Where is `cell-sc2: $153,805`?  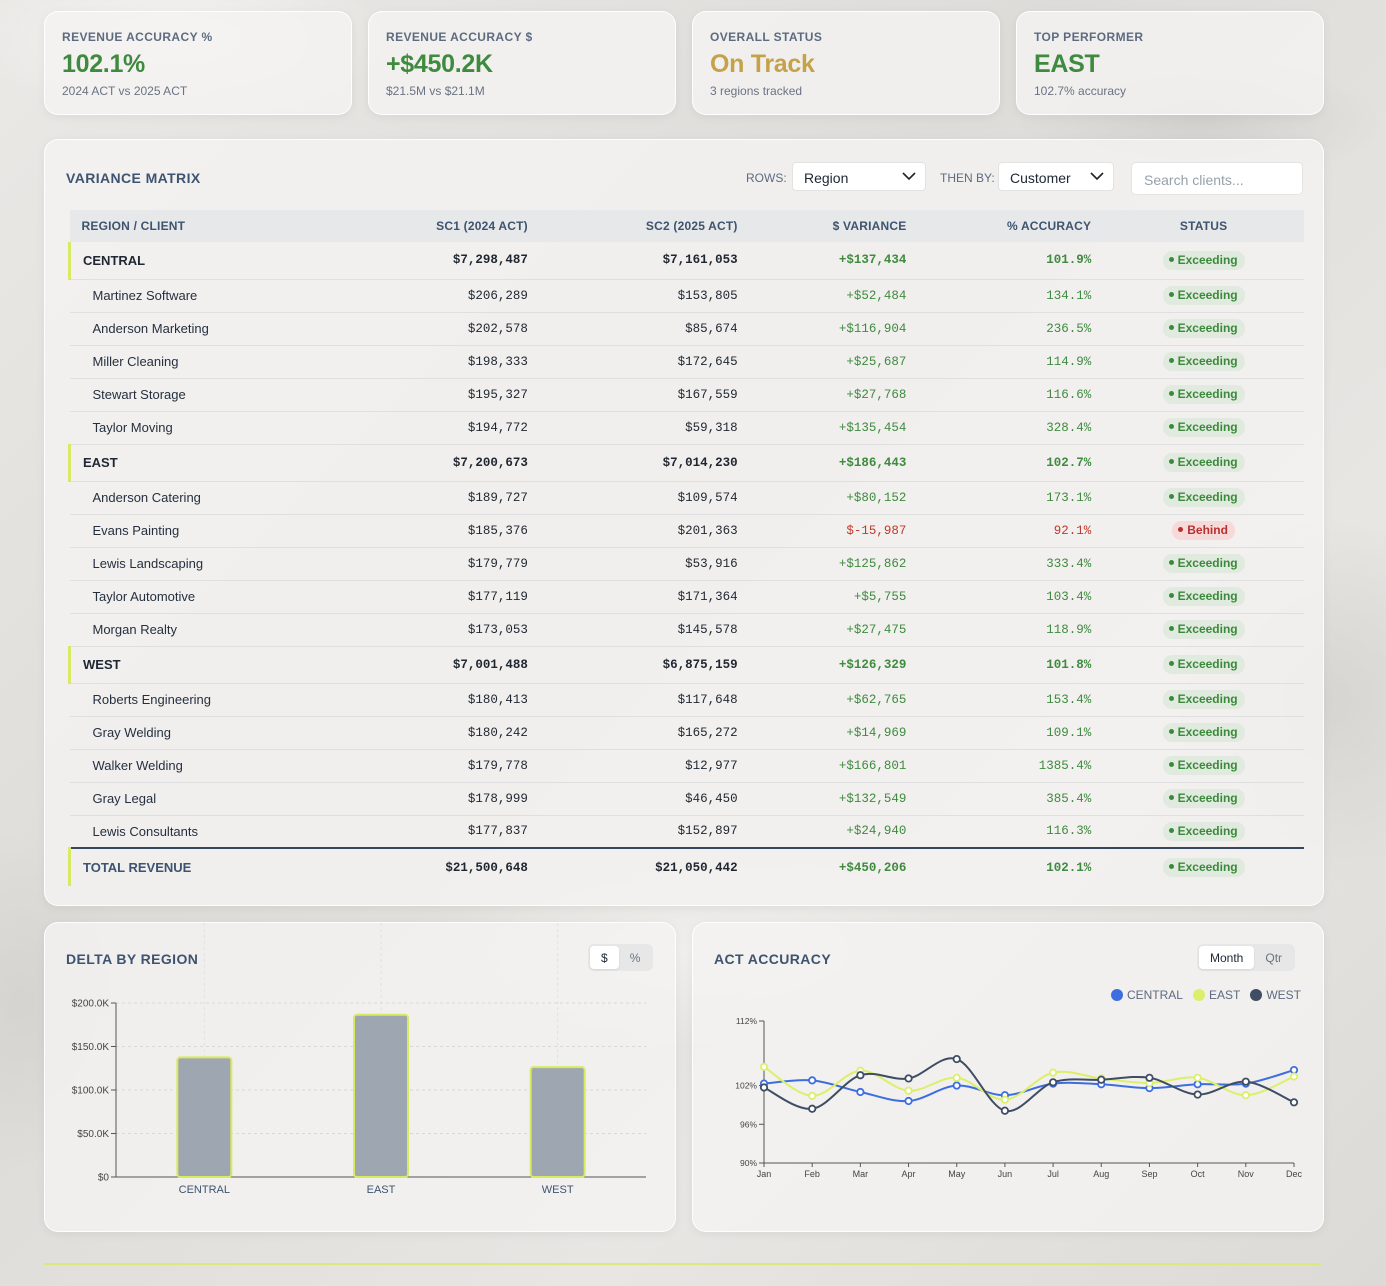
cell-sc2: $153,805 is located at coordinates (644, 296).